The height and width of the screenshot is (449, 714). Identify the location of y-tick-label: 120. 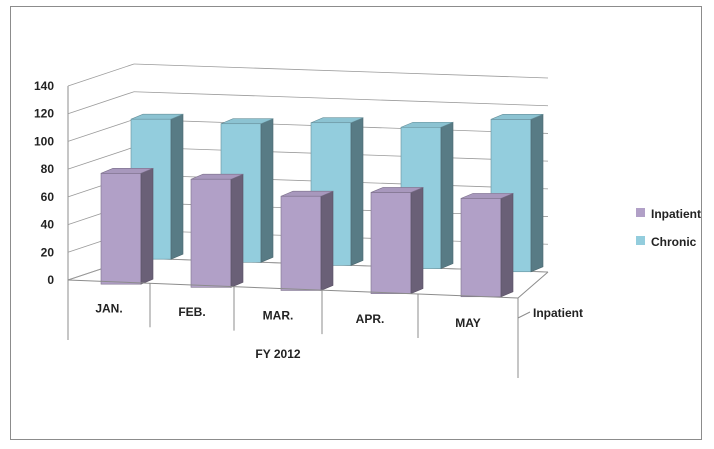
(44, 114).